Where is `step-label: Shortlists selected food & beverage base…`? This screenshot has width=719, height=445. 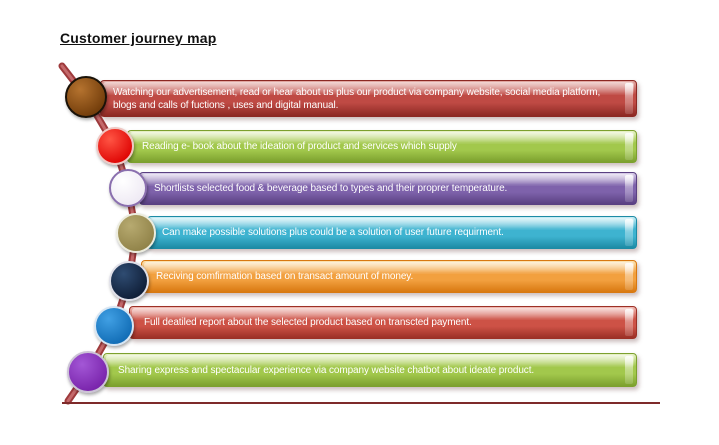
step-label: Shortlists selected food & beverage base… is located at coordinates (331, 188).